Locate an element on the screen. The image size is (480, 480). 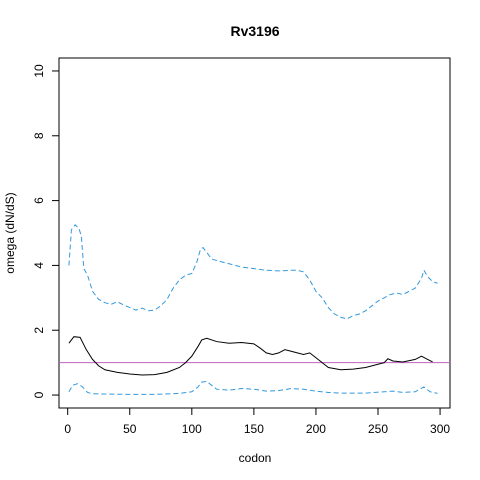
x-axis-title: codon is located at coordinates (255, 458).